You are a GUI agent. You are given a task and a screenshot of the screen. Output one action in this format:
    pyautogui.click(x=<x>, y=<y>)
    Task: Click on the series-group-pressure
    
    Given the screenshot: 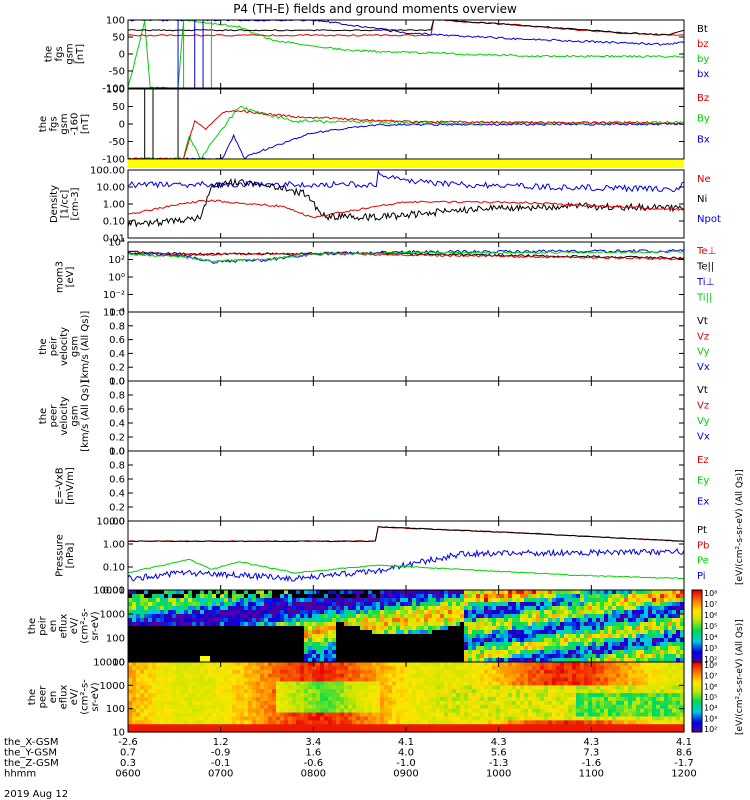 What is the action you would take?
    pyautogui.click(x=406, y=554)
    